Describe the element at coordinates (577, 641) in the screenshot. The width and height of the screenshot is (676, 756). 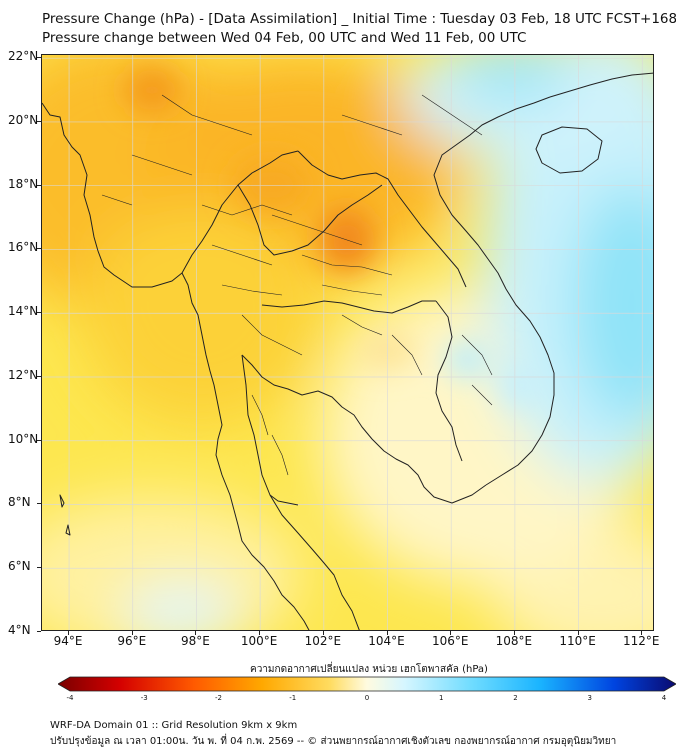
I see `lon-label: 110°E` at that location.